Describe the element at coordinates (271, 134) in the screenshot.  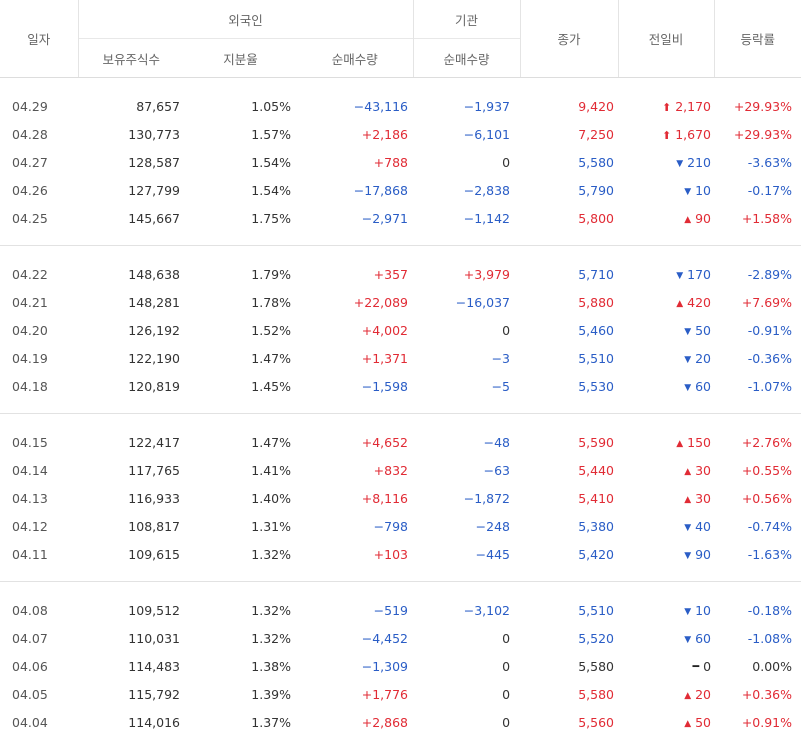
I see `share-cell: 1.57%` at that location.